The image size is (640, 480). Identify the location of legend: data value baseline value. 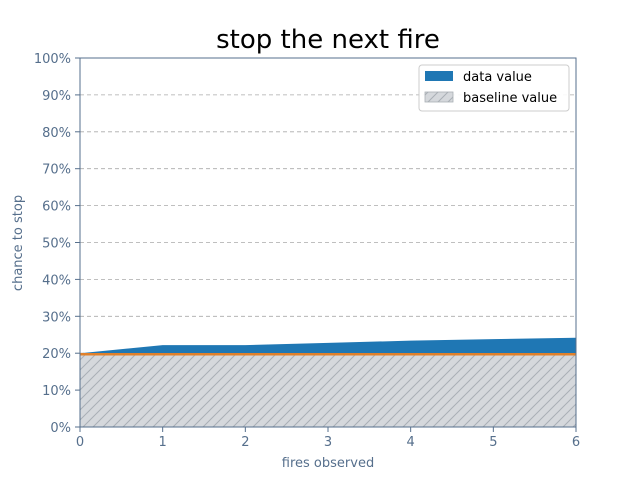
(494, 88).